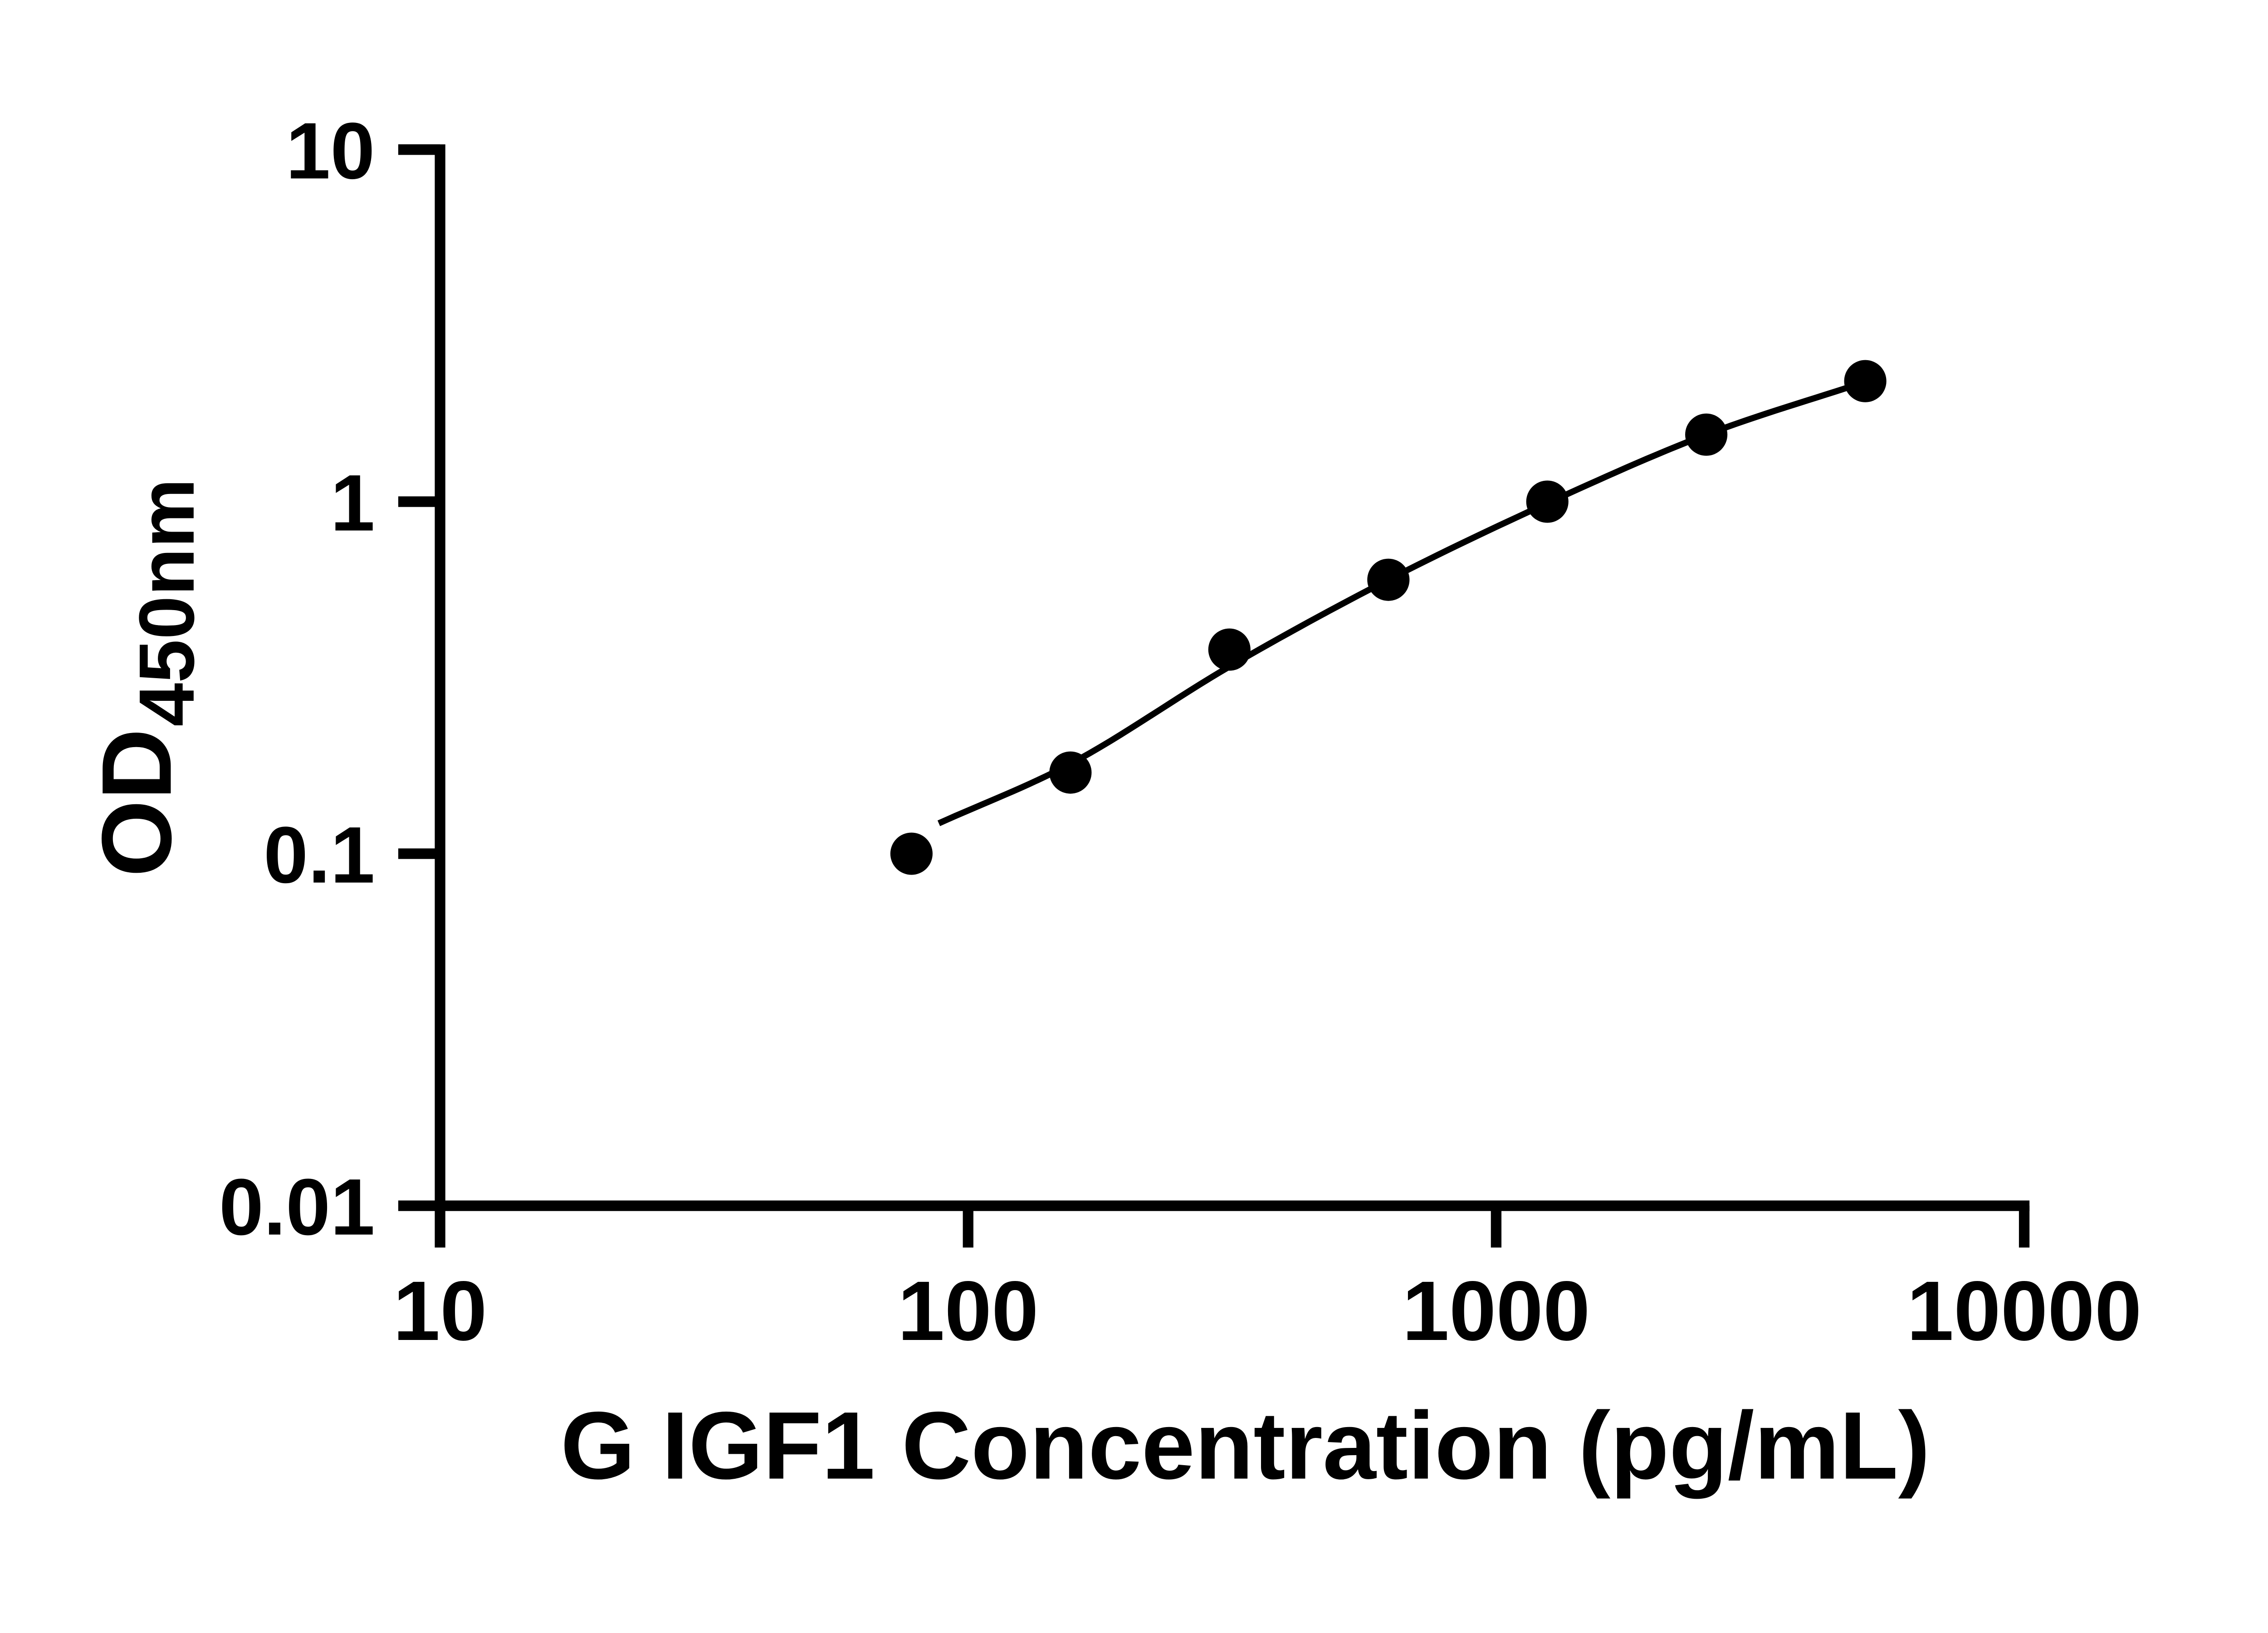  Describe the element at coordinates (319, 855) in the screenshot. I see `y-tick-label: 0.1` at that location.